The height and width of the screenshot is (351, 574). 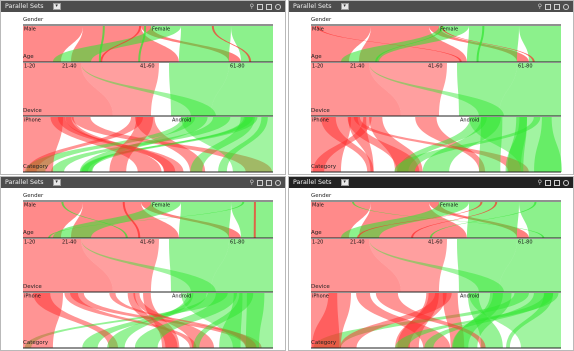 What do you see at coordinates (382, 174) in the screenshot?
I see `category-label-travel: Travel` at bounding box center [382, 174].